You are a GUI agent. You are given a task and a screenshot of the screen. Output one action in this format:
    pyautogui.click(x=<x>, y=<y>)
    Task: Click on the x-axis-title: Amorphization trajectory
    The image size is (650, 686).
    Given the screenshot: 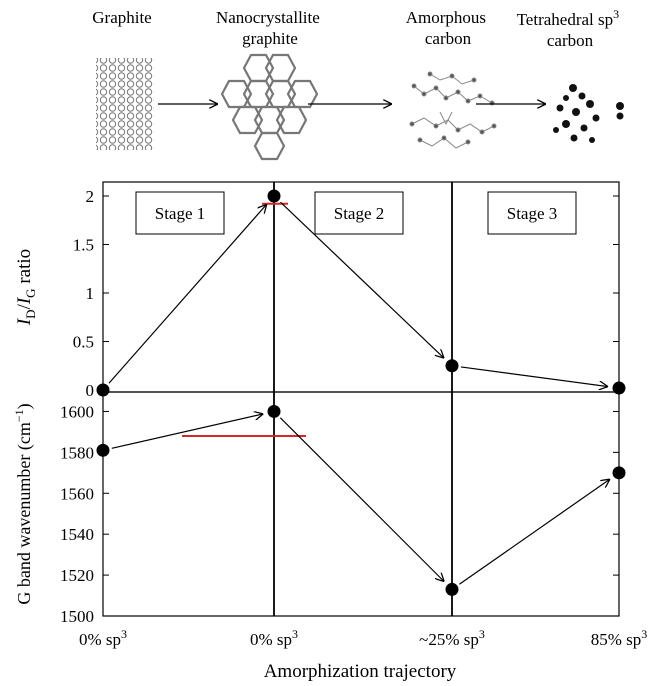 What is the action you would take?
    pyautogui.click(x=360, y=671)
    